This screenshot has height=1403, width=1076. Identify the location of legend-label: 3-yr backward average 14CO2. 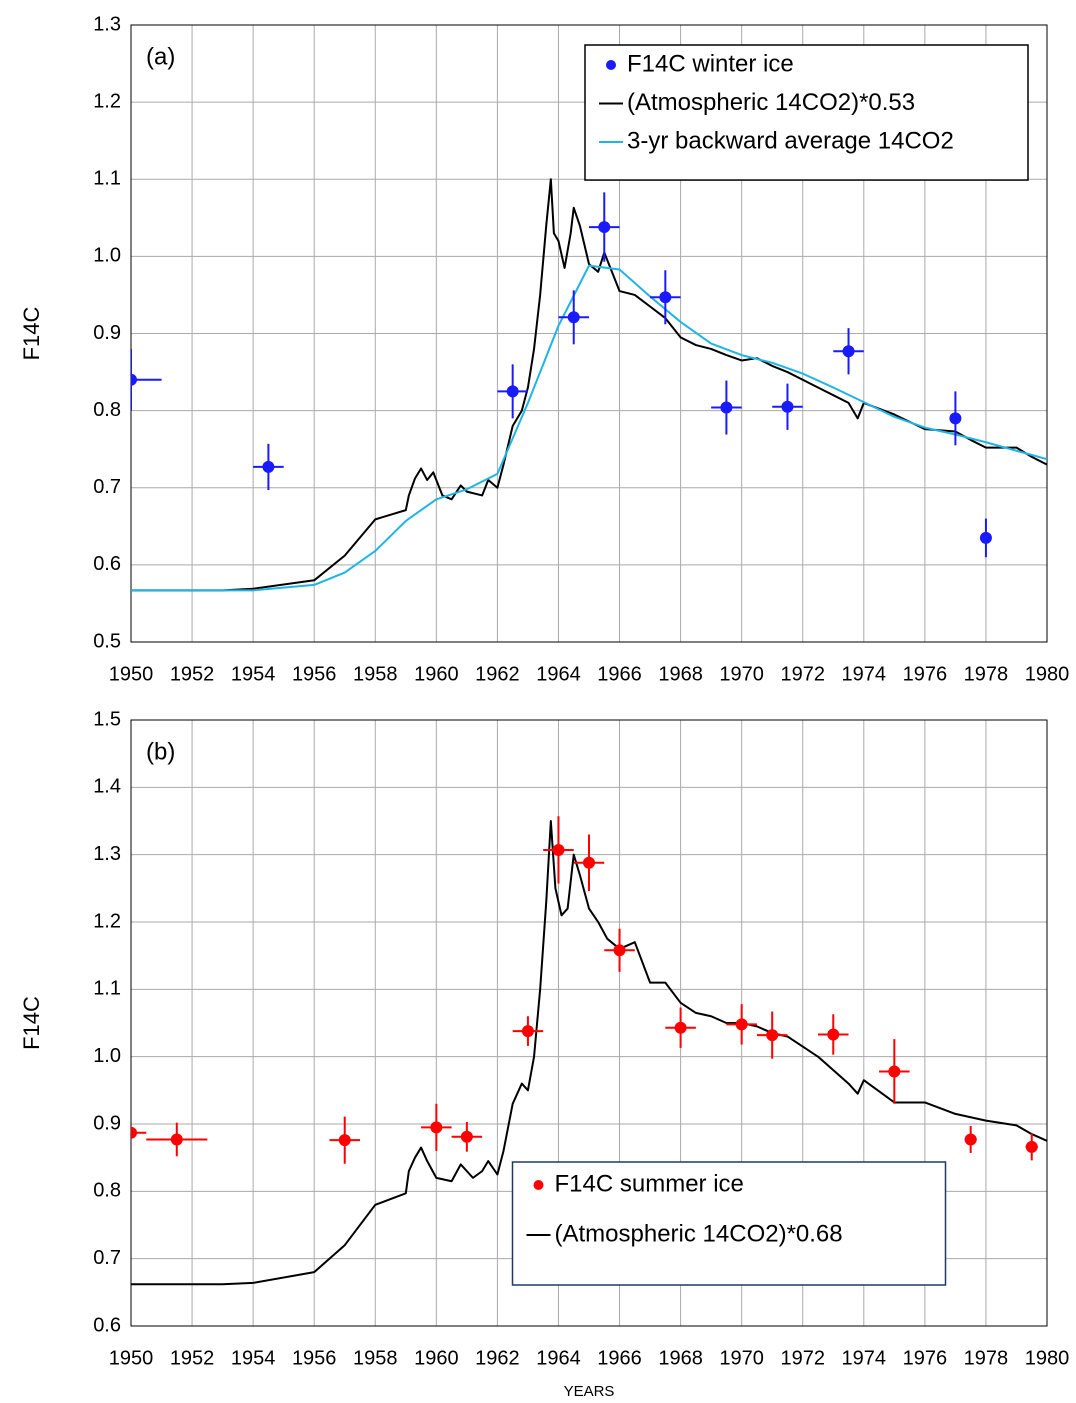
(790, 140).